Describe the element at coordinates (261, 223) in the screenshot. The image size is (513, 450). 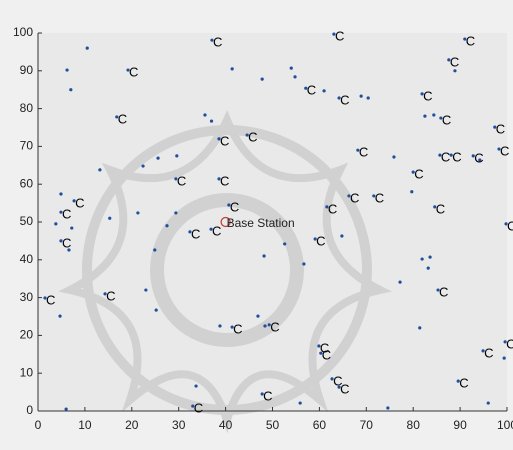
I see `base-station-label: Base Station` at that location.